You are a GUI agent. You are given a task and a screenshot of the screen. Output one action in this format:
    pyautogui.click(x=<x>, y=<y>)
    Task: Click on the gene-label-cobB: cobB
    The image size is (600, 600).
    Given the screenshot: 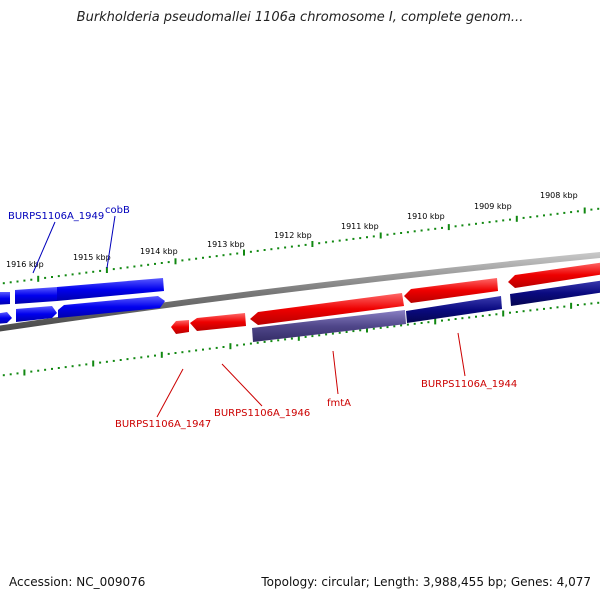 What is the action you would take?
    pyautogui.click(x=117, y=210)
    